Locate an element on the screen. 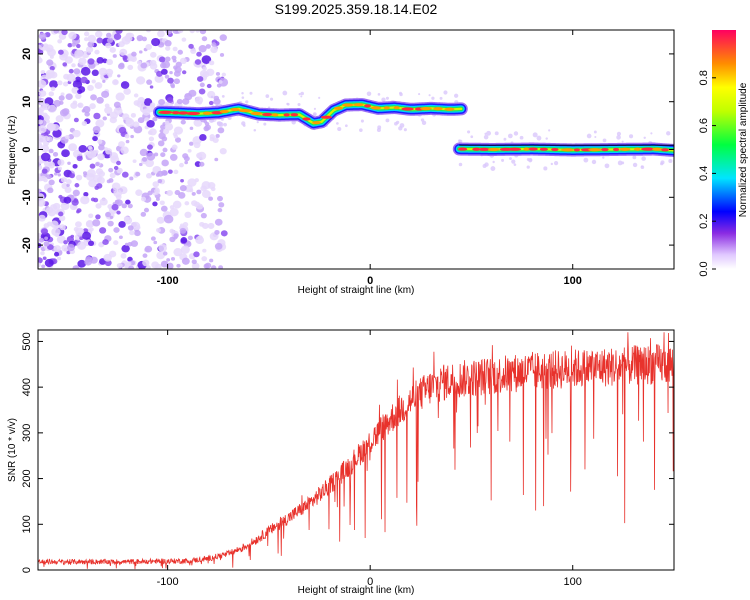 The image size is (750, 600). spectrogram-ytick-label: 10 is located at coordinates (27, 102).